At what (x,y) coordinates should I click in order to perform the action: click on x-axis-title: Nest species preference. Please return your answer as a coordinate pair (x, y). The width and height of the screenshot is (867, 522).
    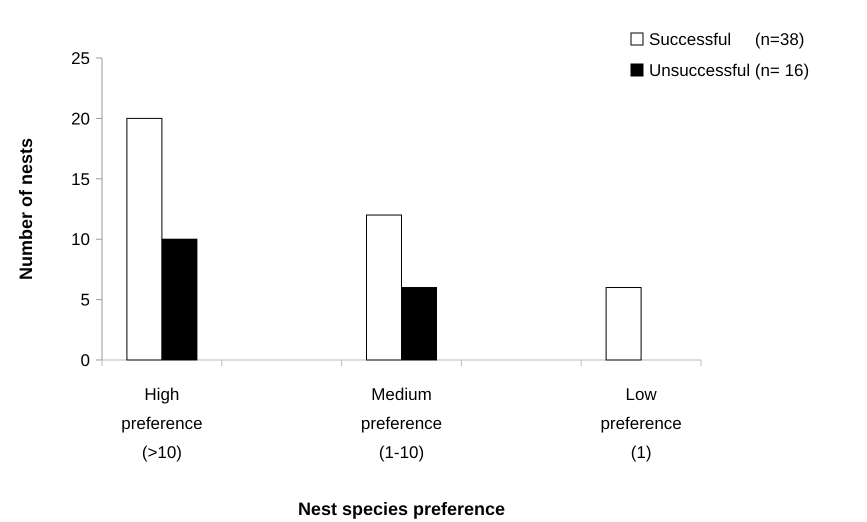
    Looking at the image, I should click on (402, 509).